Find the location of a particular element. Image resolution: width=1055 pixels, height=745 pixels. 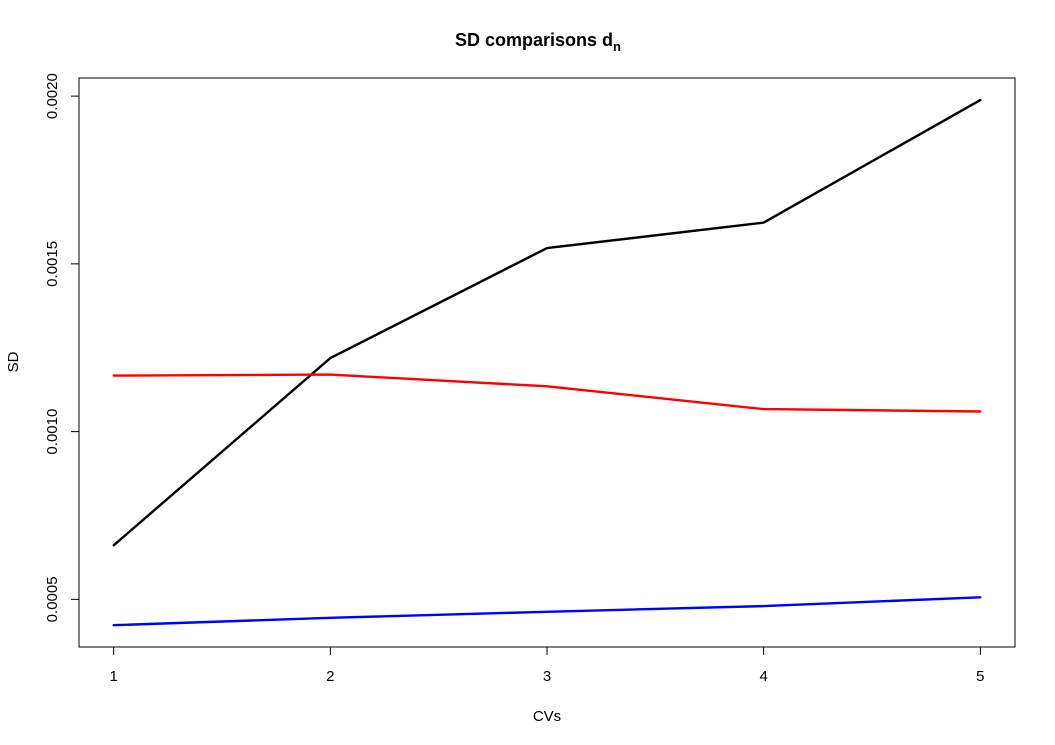

y-tick-label: 0.0020 is located at coordinates (52, 96).